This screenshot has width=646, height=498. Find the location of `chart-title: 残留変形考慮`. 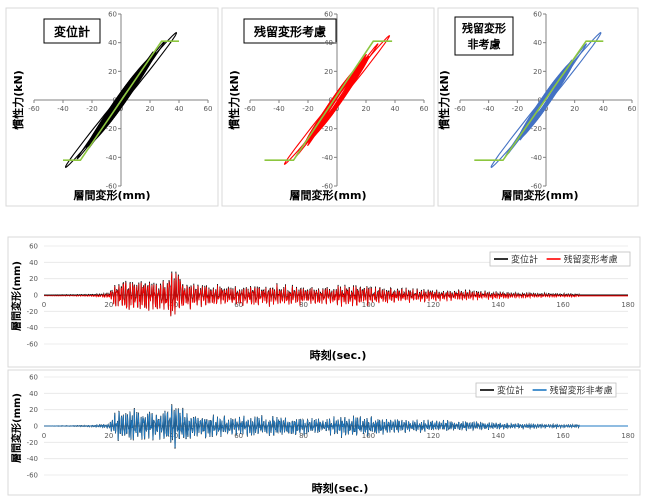

chart-title: 残留変形考慮 is located at coordinates (290, 31).